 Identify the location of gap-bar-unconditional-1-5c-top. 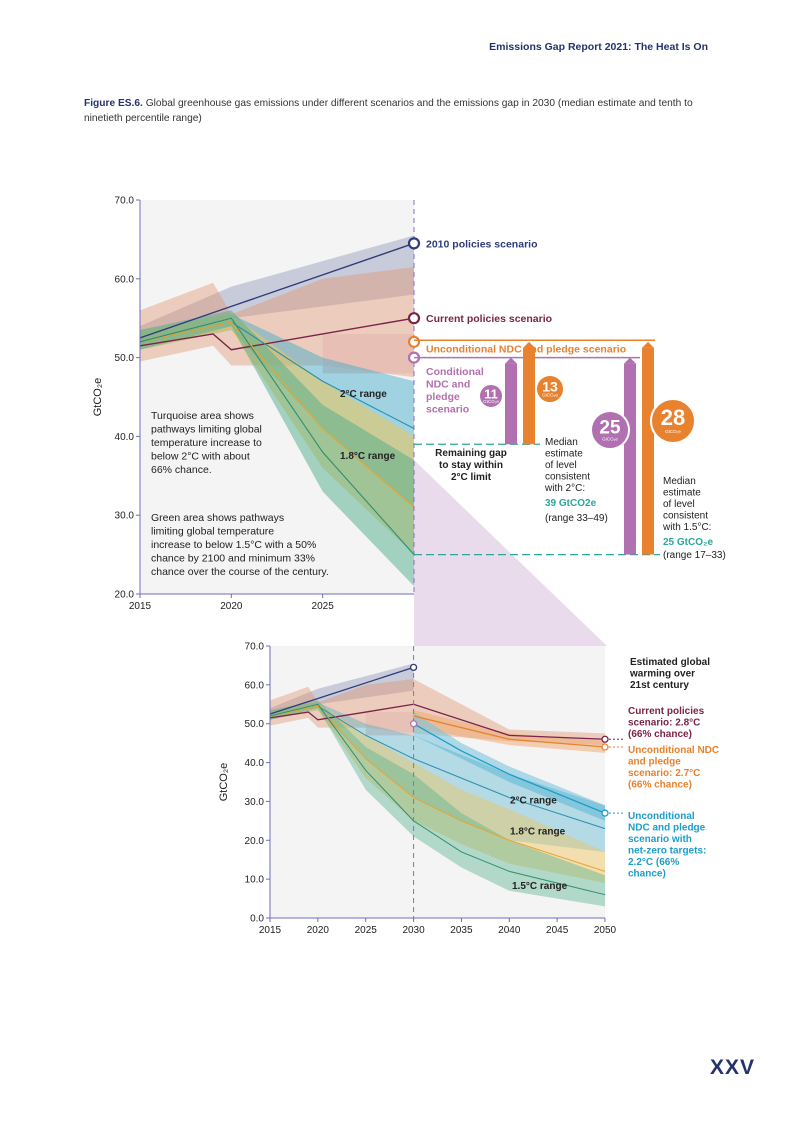
(648, 344).